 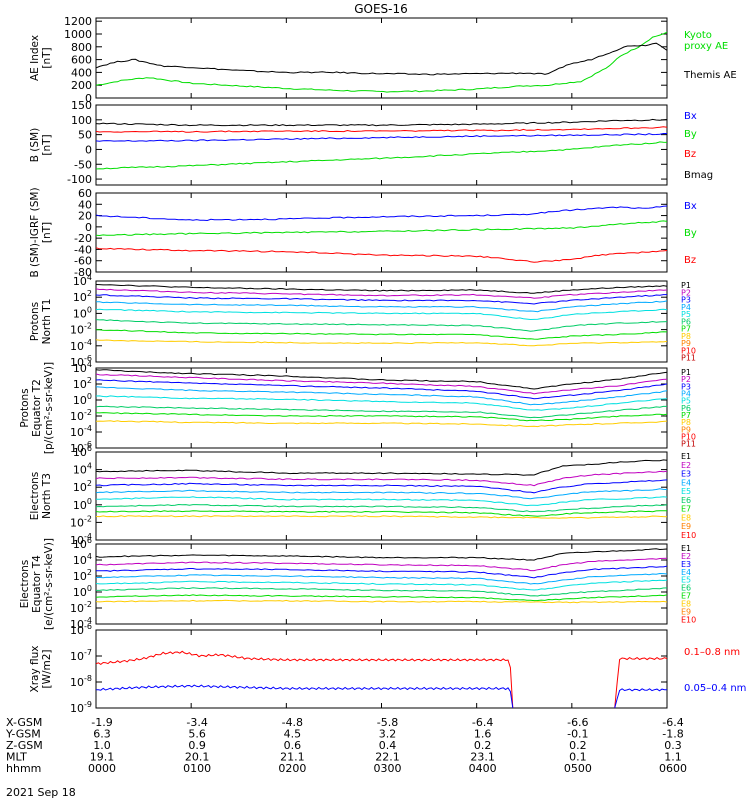 I want to click on y-tick-label: 50, so click(x=85, y=135).